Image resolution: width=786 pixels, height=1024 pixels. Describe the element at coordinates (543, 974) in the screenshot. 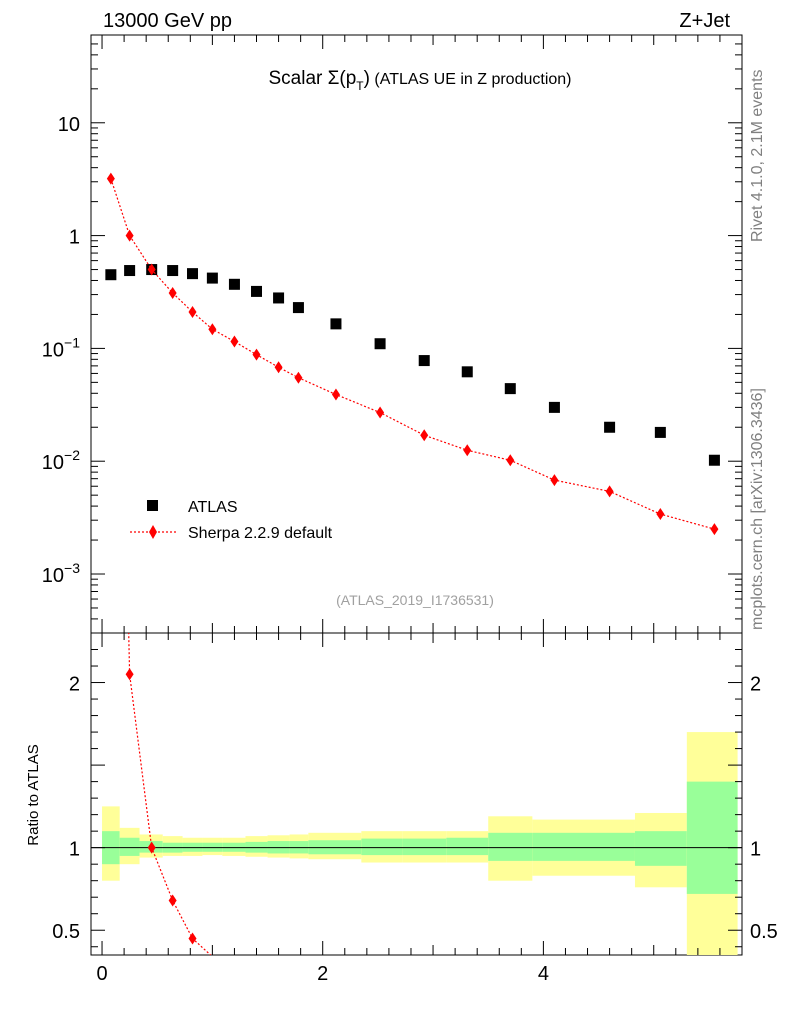

I see `ratio-x-tick-label: 4` at that location.